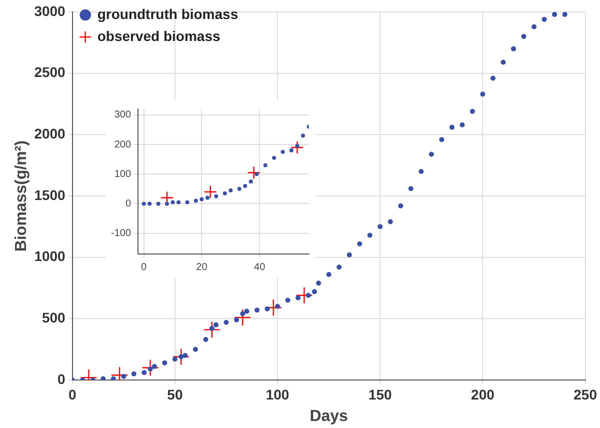  Describe the element at coordinates (50, 194) in the screenshot. I see `y-tick-label: 1500` at that location.